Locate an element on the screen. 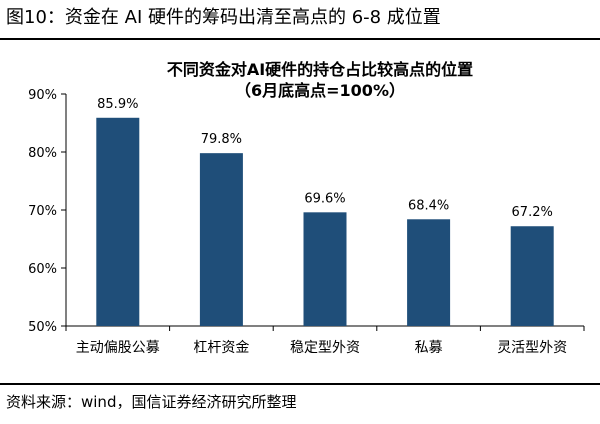 Image resolution: width=600 pixels, height=424 pixels. data-label: 68.4% is located at coordinates (428, 205).